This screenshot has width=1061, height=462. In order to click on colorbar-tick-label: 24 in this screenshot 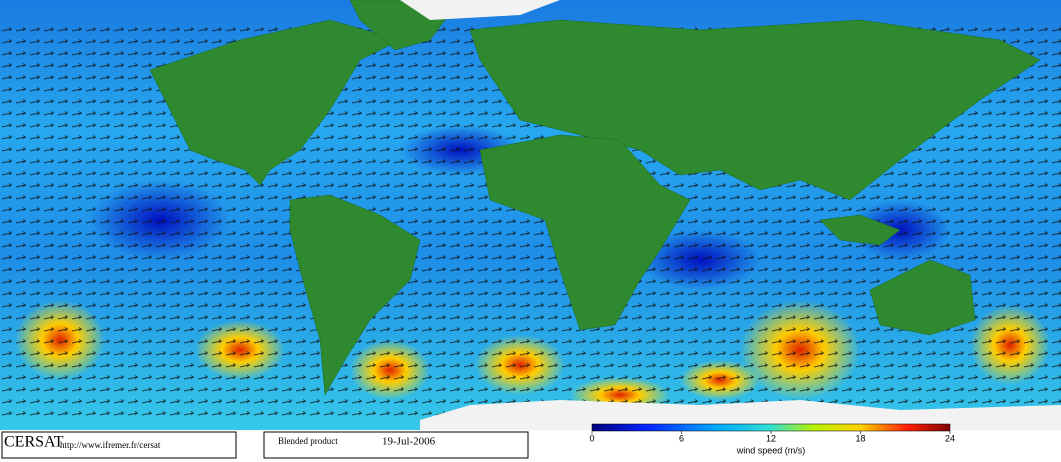, I will do `click(950, 438)`.